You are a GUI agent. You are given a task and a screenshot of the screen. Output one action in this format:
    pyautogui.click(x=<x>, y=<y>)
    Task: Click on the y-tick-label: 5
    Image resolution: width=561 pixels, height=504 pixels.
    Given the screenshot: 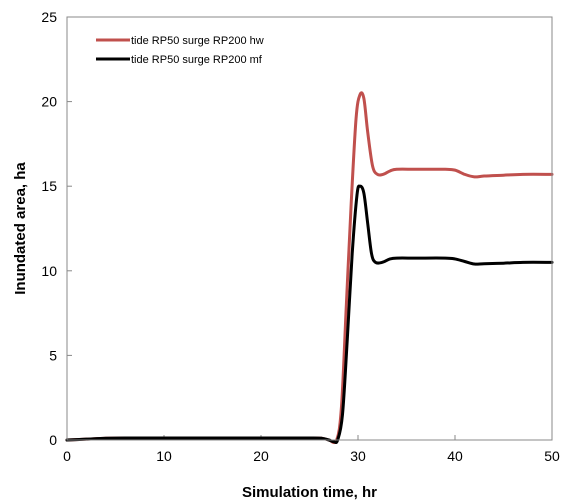 What is the action you would take?
    pyautogui.click(x=53, y=355)
    